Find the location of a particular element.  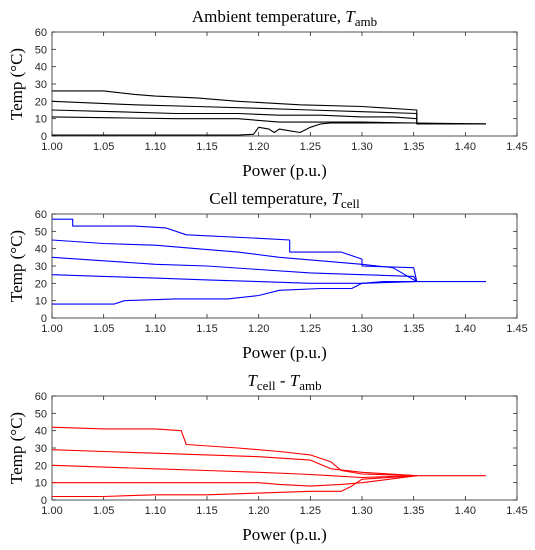

title-operator: - is located at coordinates (283, 380).